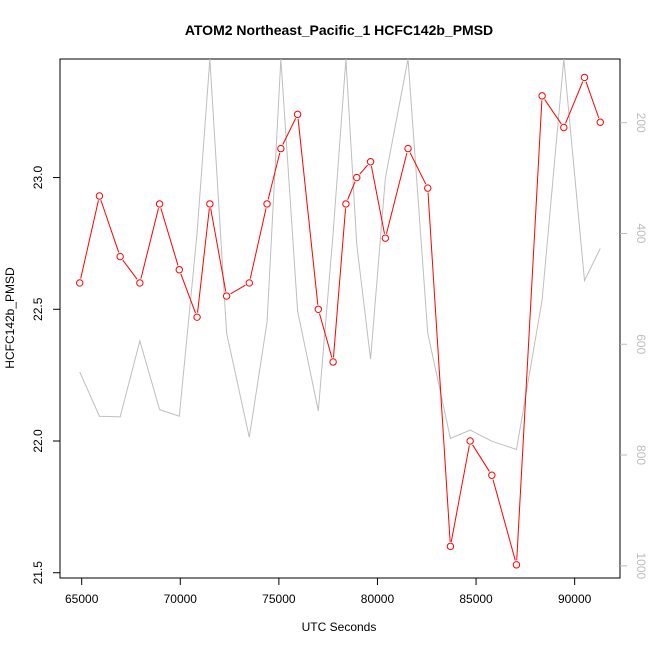 The height and width of the screenshot is (650, 650). What do you see at coordinates (10, 318) in the screenshot?
I see `y-axis-label: HCFC142b_PMSD` at bounding box center [10, 318].